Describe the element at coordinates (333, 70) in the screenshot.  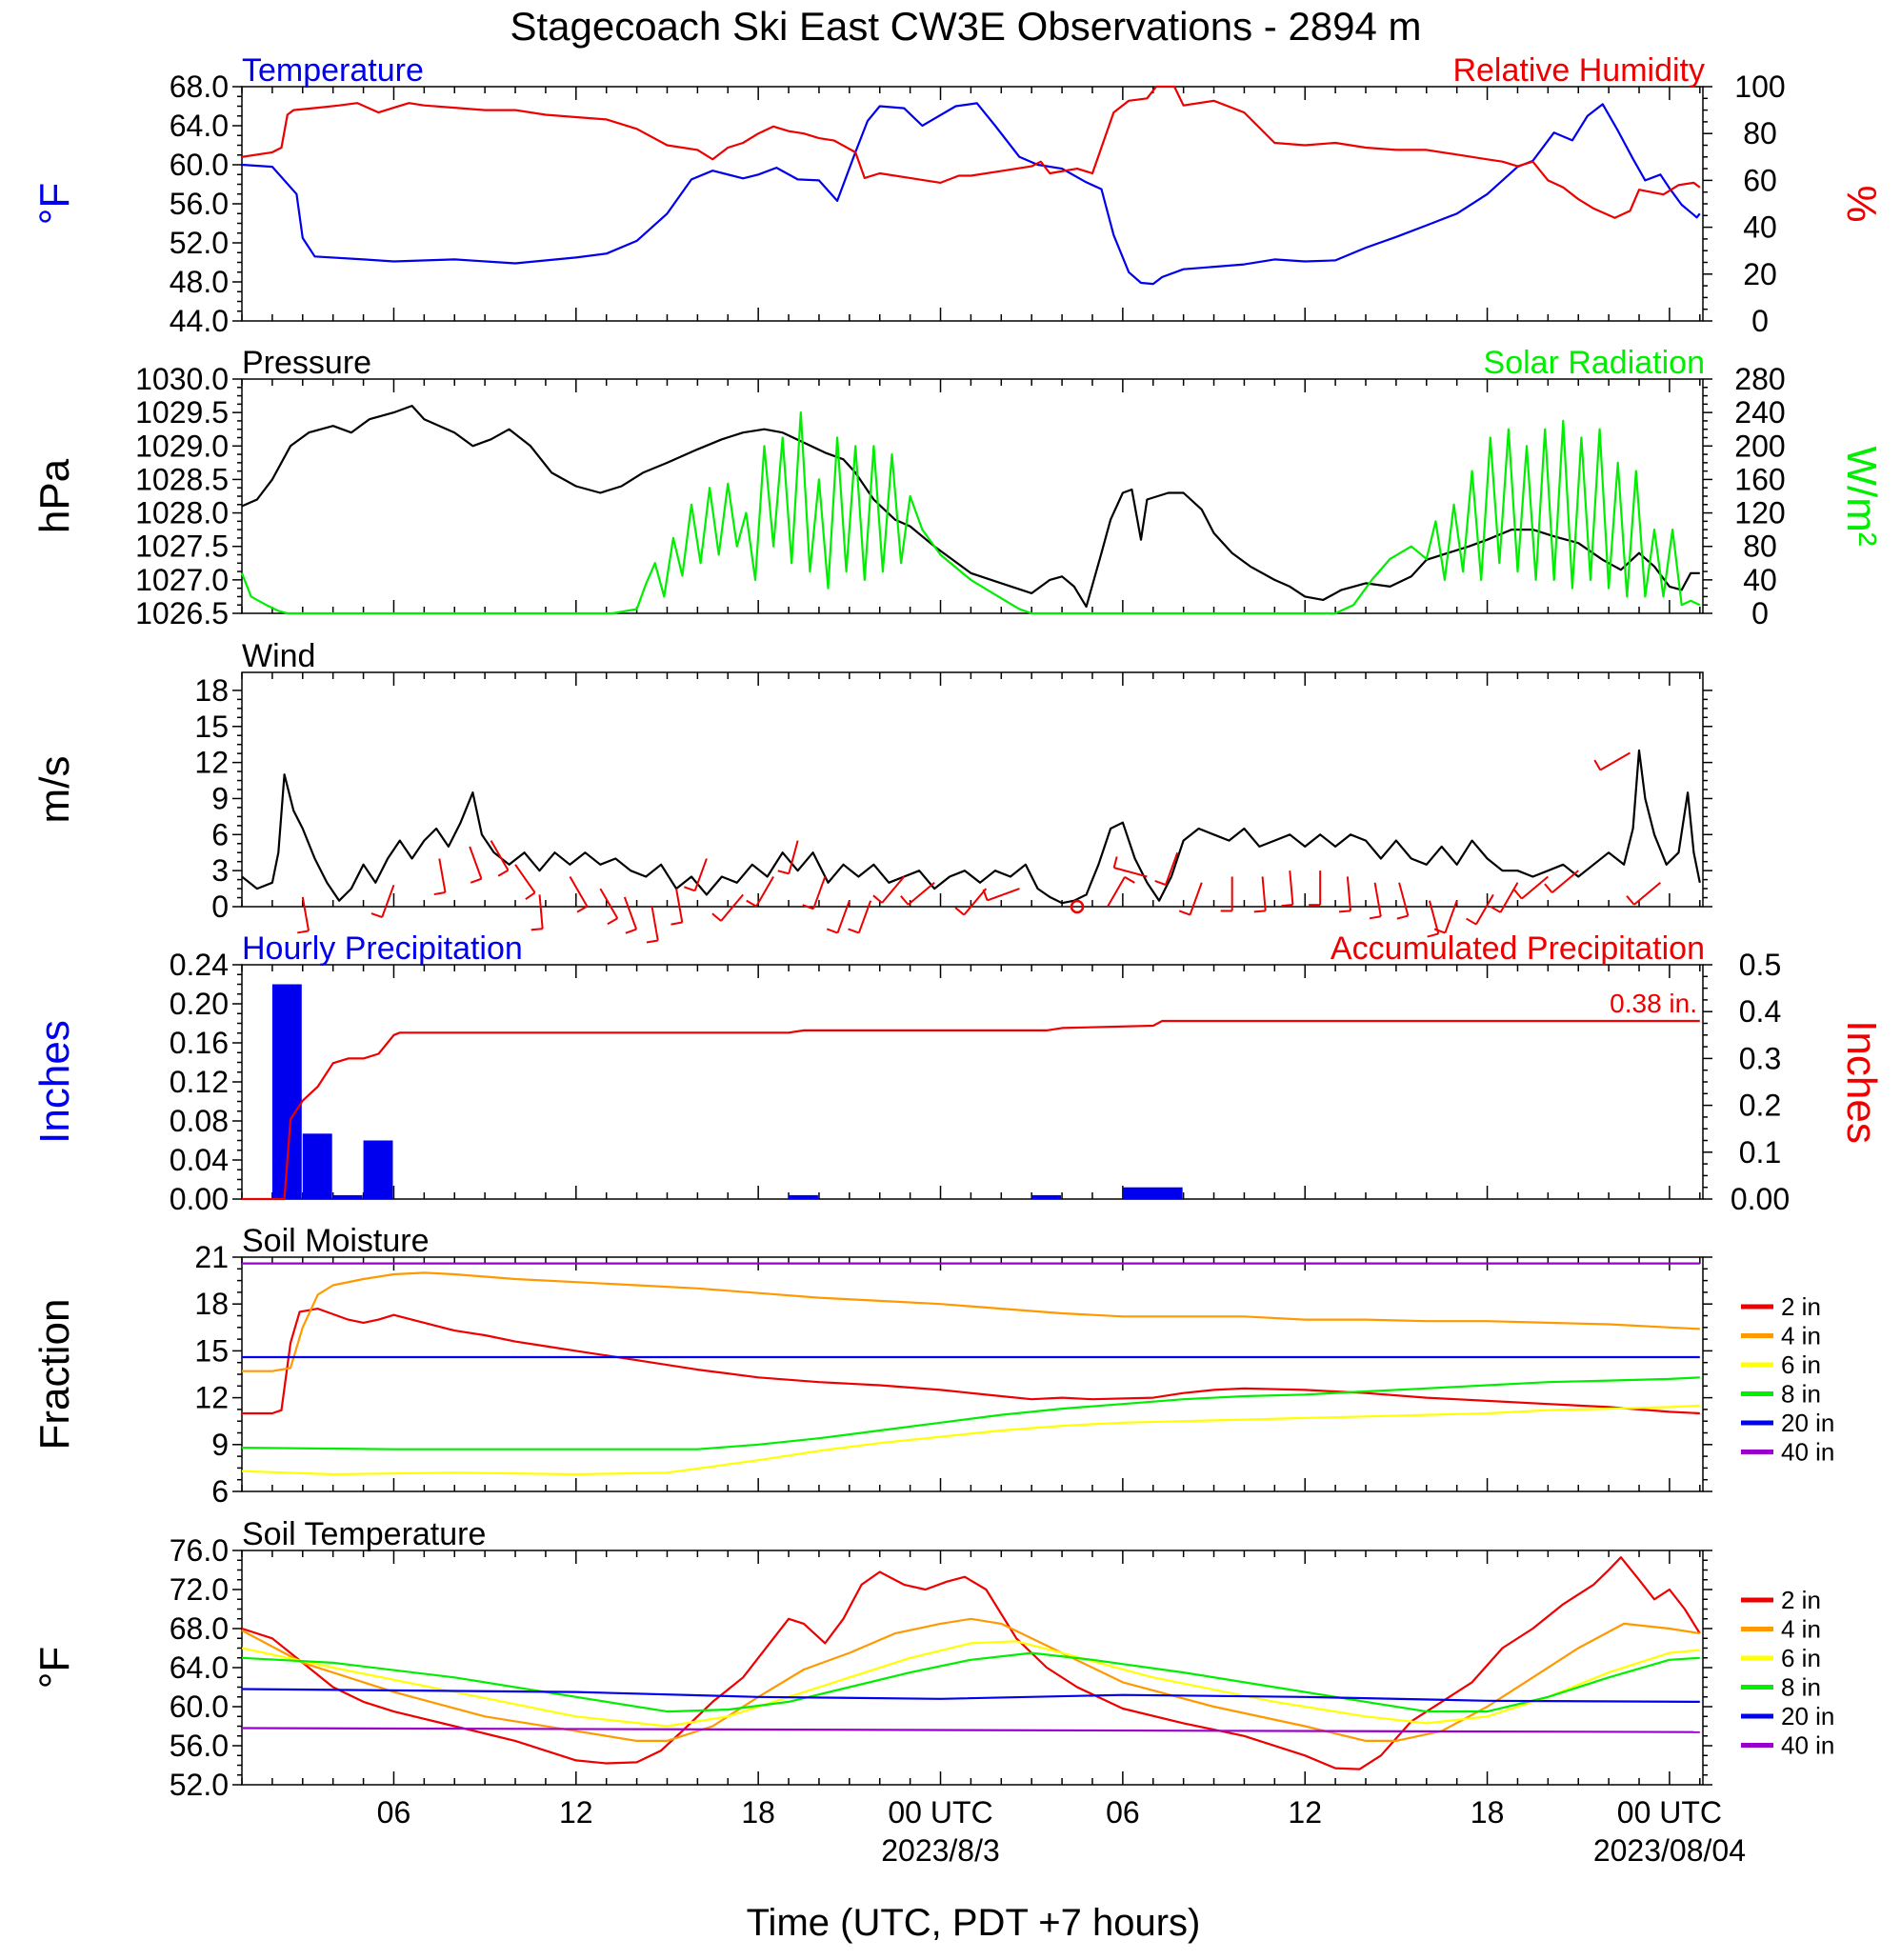
I see `panel-title-left: Temperature` at that location.